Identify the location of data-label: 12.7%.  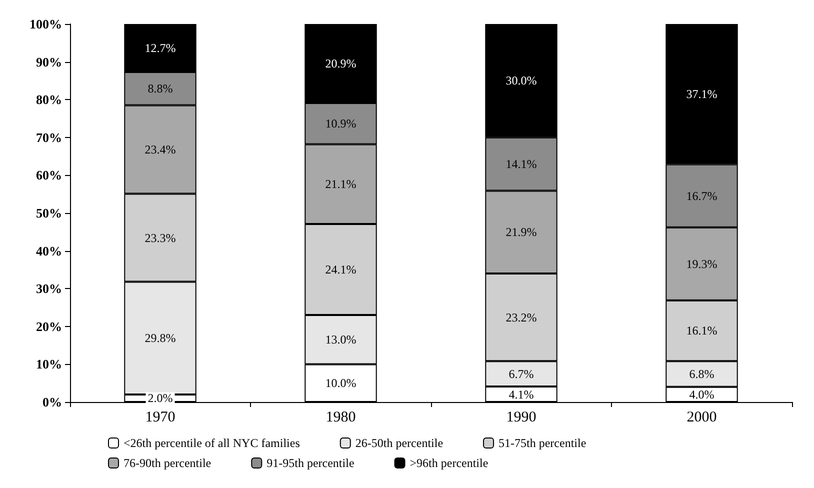
(160, 48).